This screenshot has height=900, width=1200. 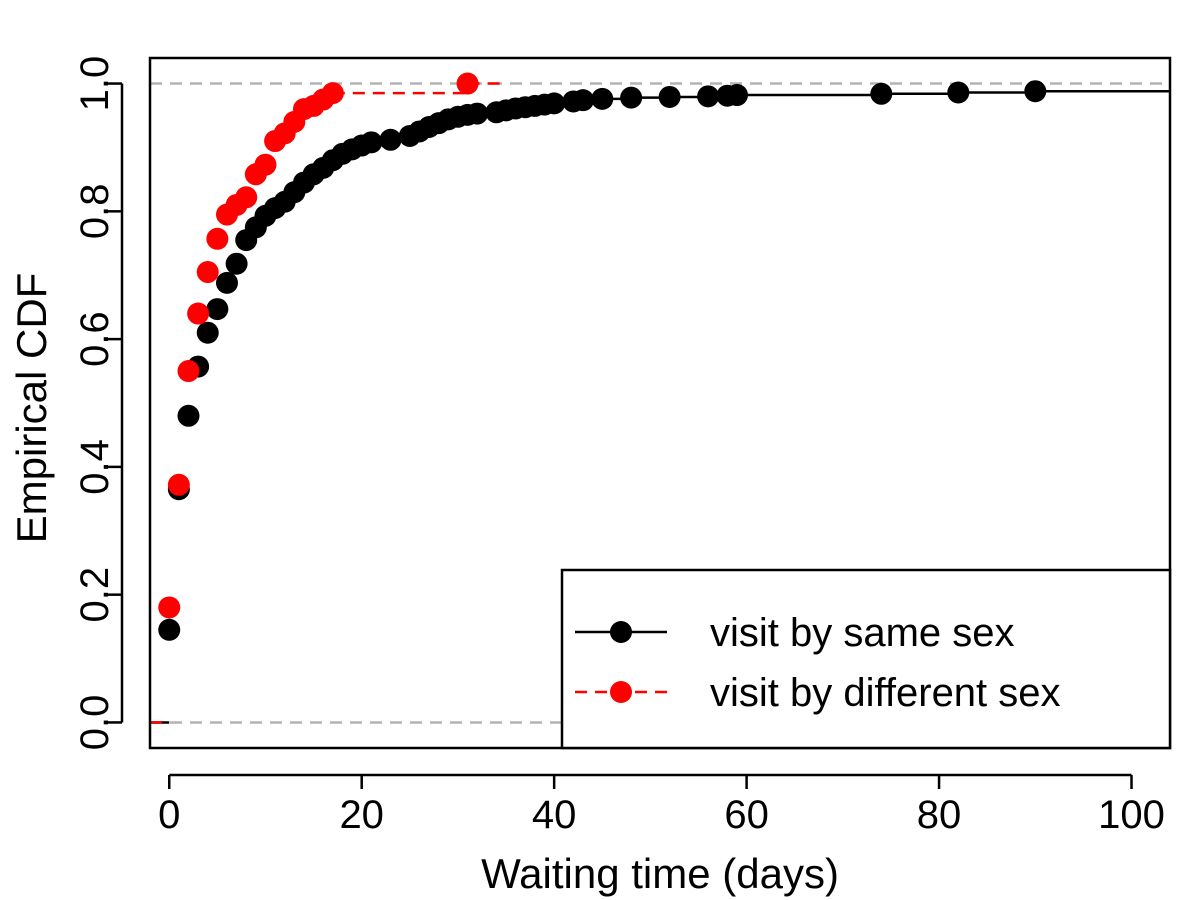 What do you see at coordinates (95, 84) in the screenshot?
I see `y-tick-label: 1.0` at bounding box center [95, 84].